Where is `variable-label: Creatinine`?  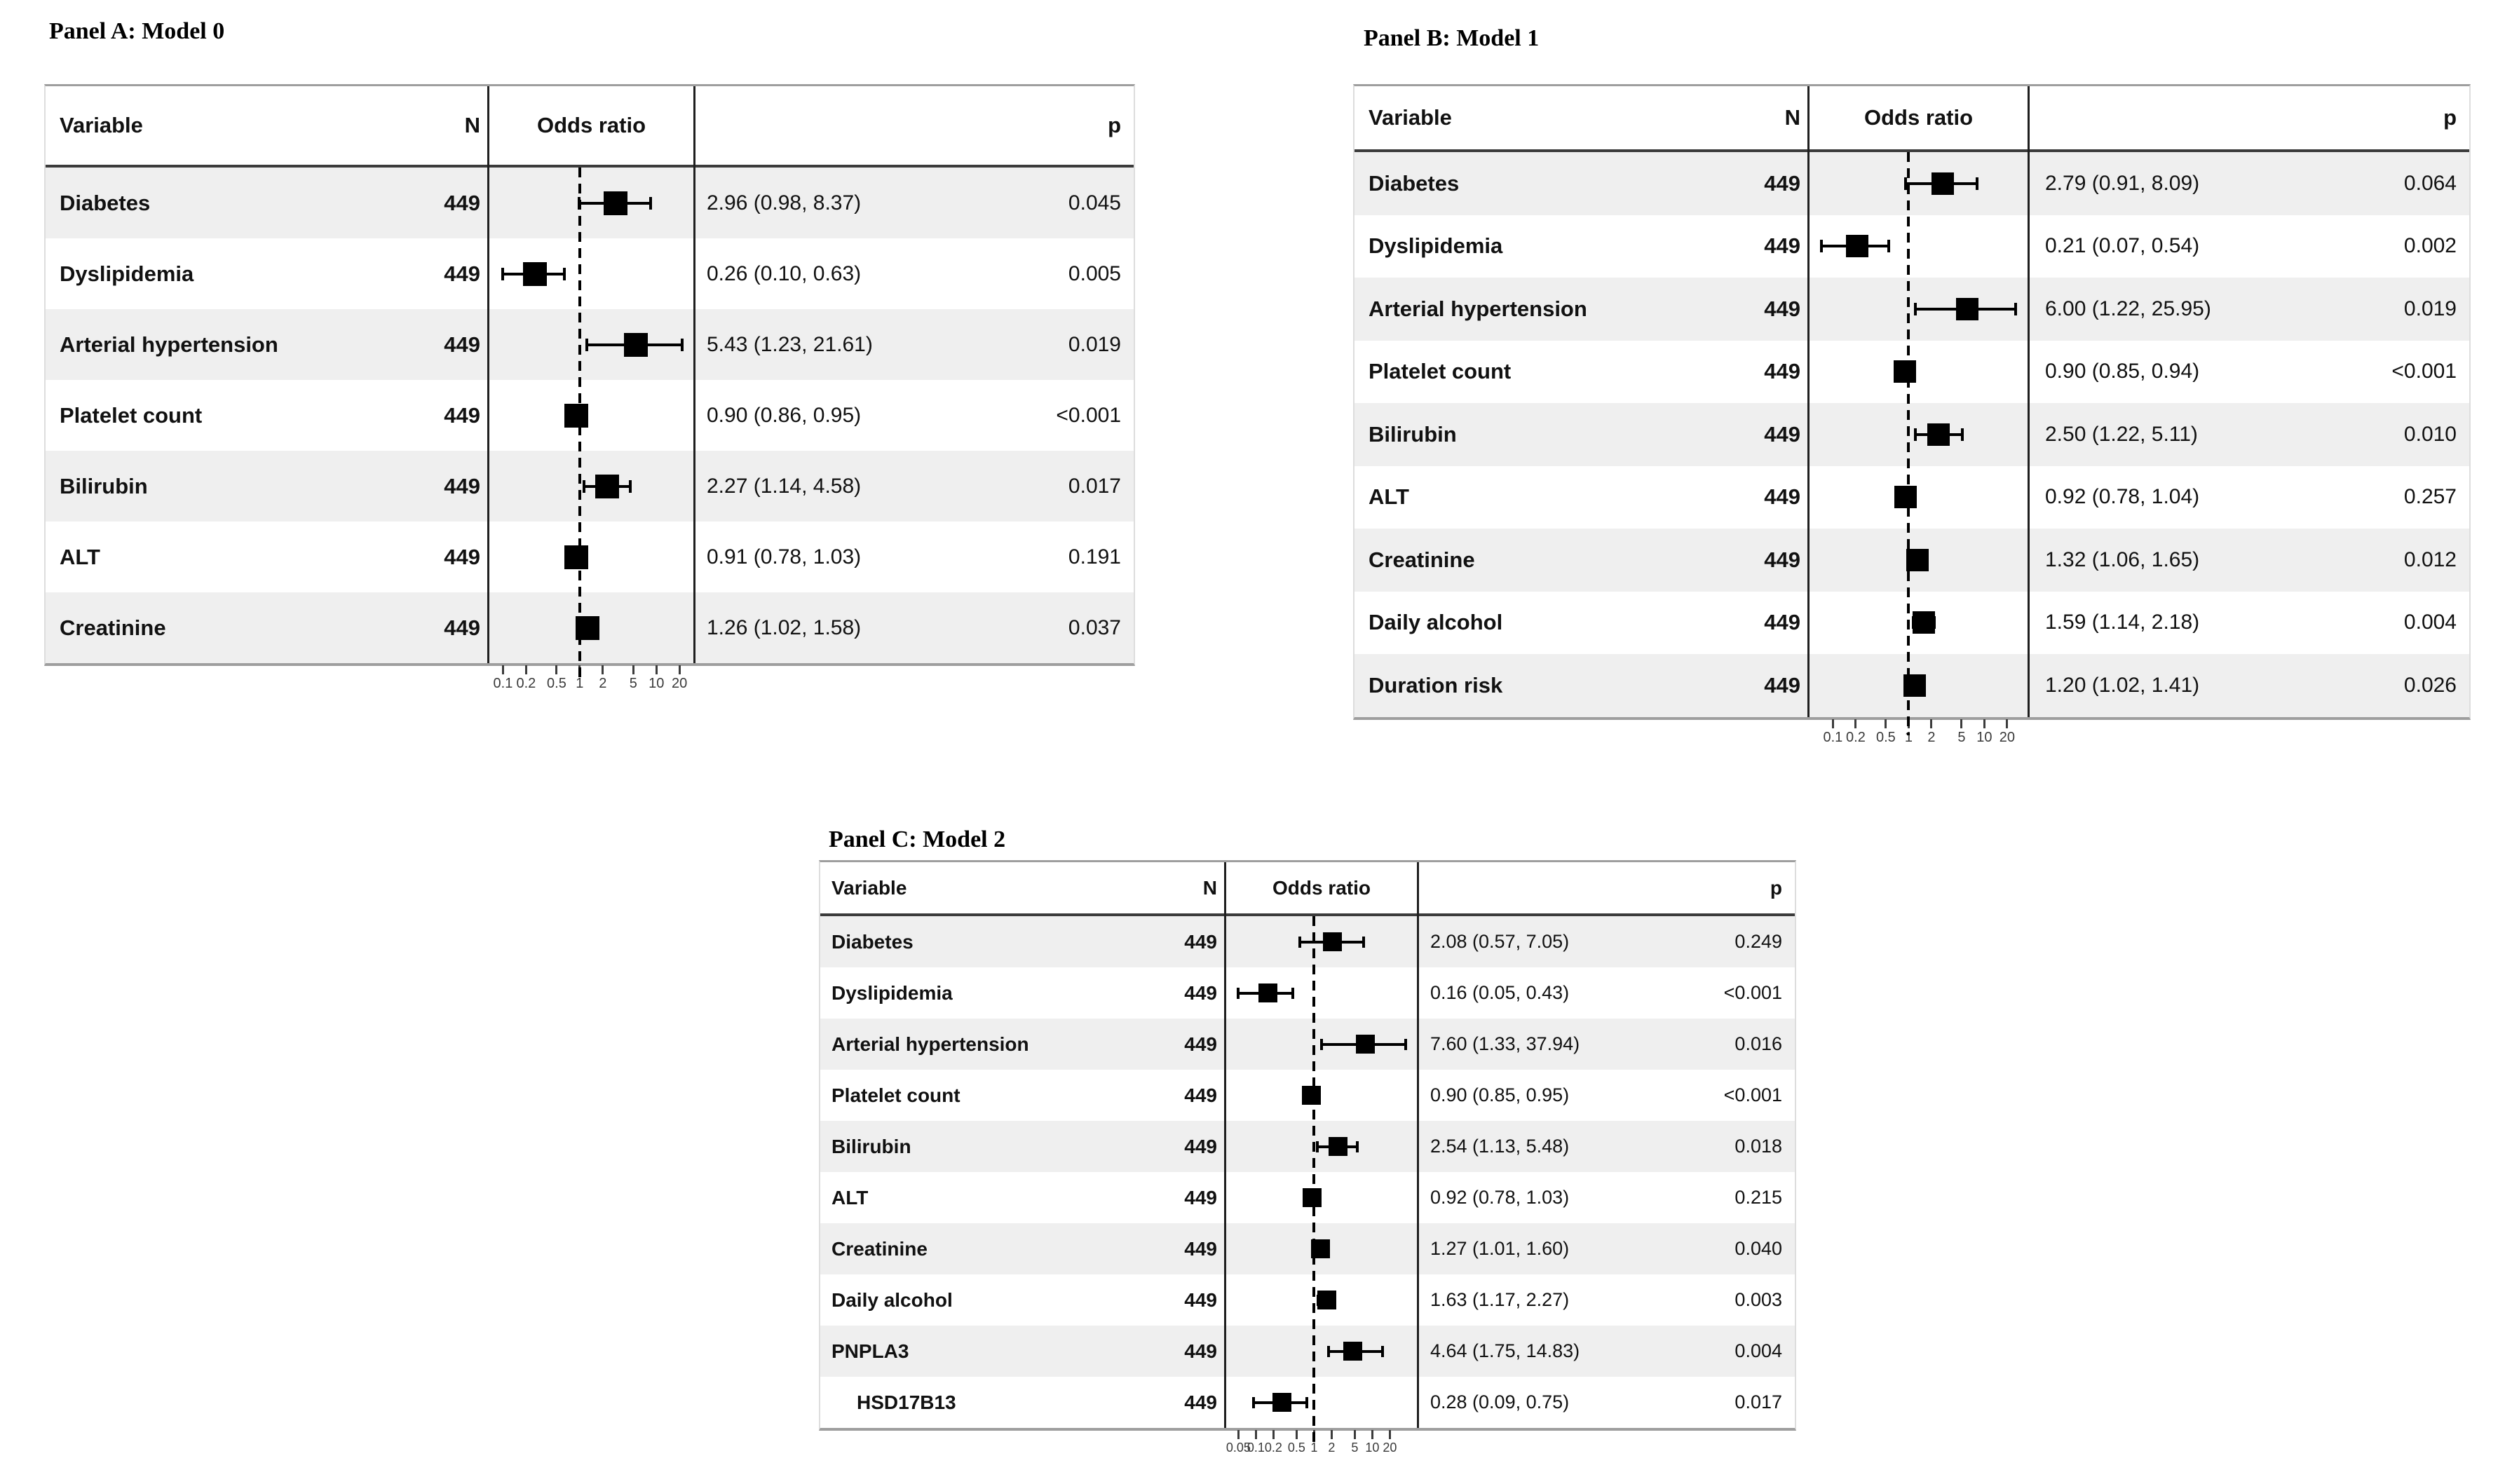
variable-label: Creatinine is located at coordinates (1422, 559).